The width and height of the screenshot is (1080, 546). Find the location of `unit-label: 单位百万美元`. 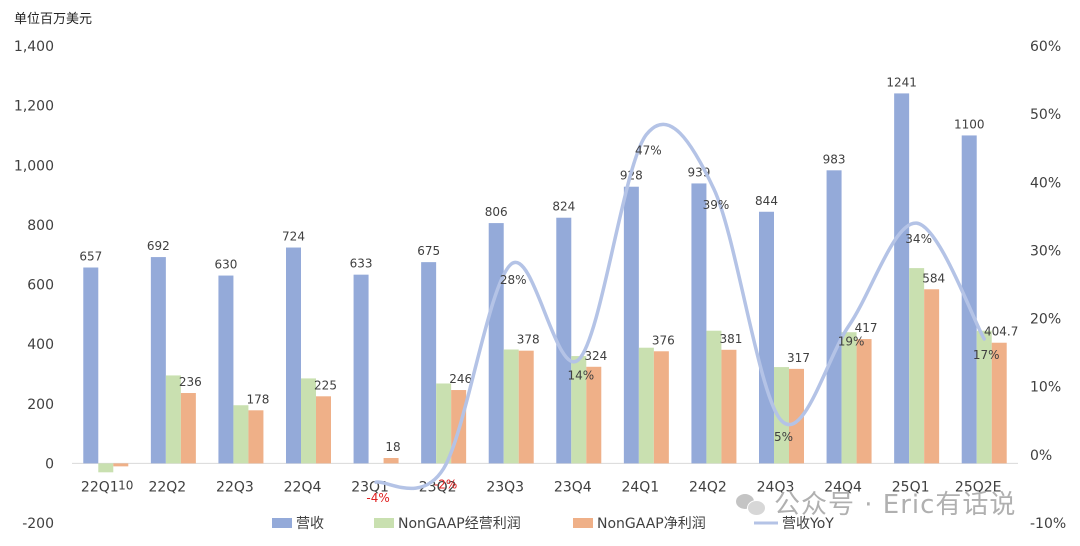

unit-label: 单位百万美元 is located at coordinates (53, 19).